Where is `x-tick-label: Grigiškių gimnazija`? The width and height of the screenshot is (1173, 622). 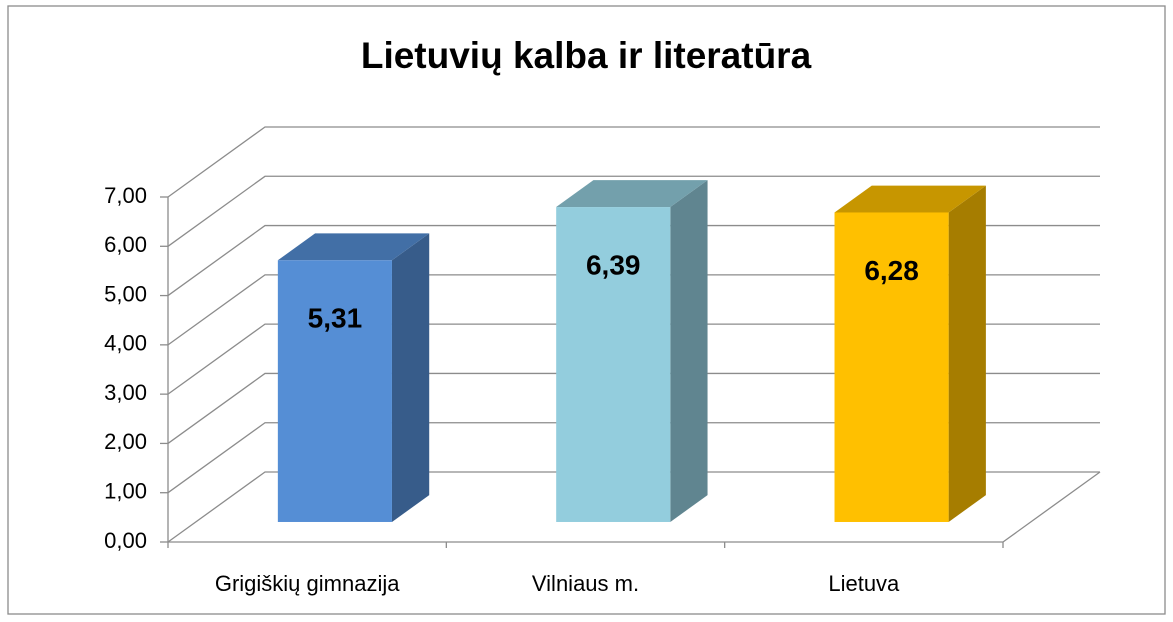
x-tick-label: Grigiškių gimnazija is located at coordinates (307, 583).